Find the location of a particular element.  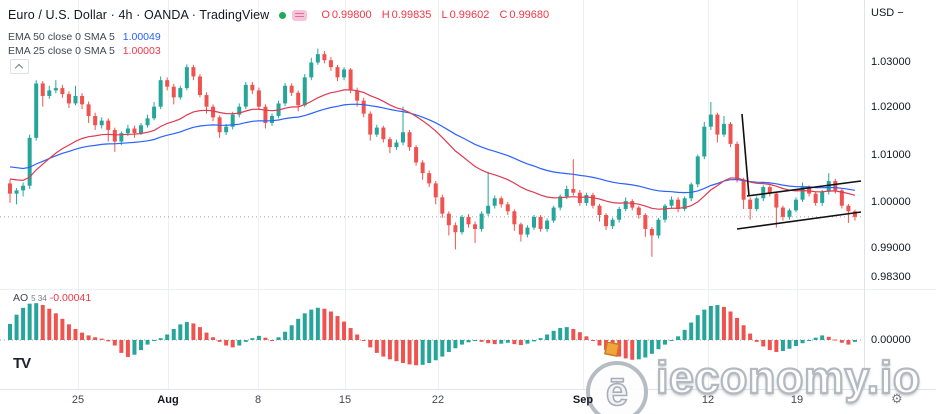

price-tick-label: 1.00000 is located at coordinates (891, 202).